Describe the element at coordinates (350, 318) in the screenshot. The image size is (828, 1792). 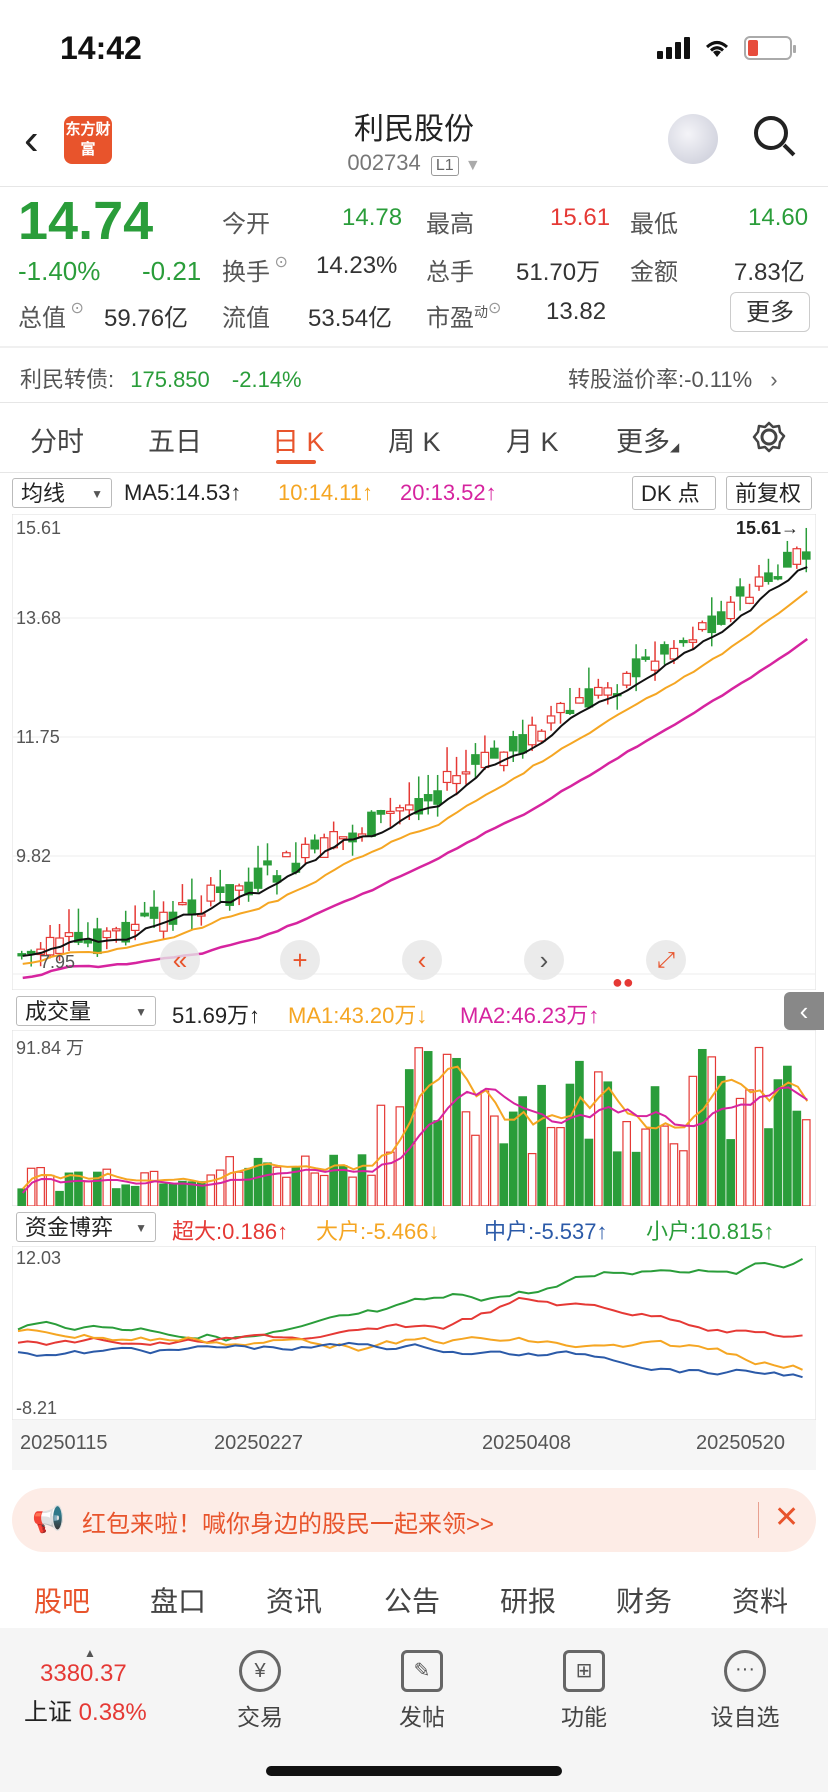
I see `float-value: 53.54亿` at that location.